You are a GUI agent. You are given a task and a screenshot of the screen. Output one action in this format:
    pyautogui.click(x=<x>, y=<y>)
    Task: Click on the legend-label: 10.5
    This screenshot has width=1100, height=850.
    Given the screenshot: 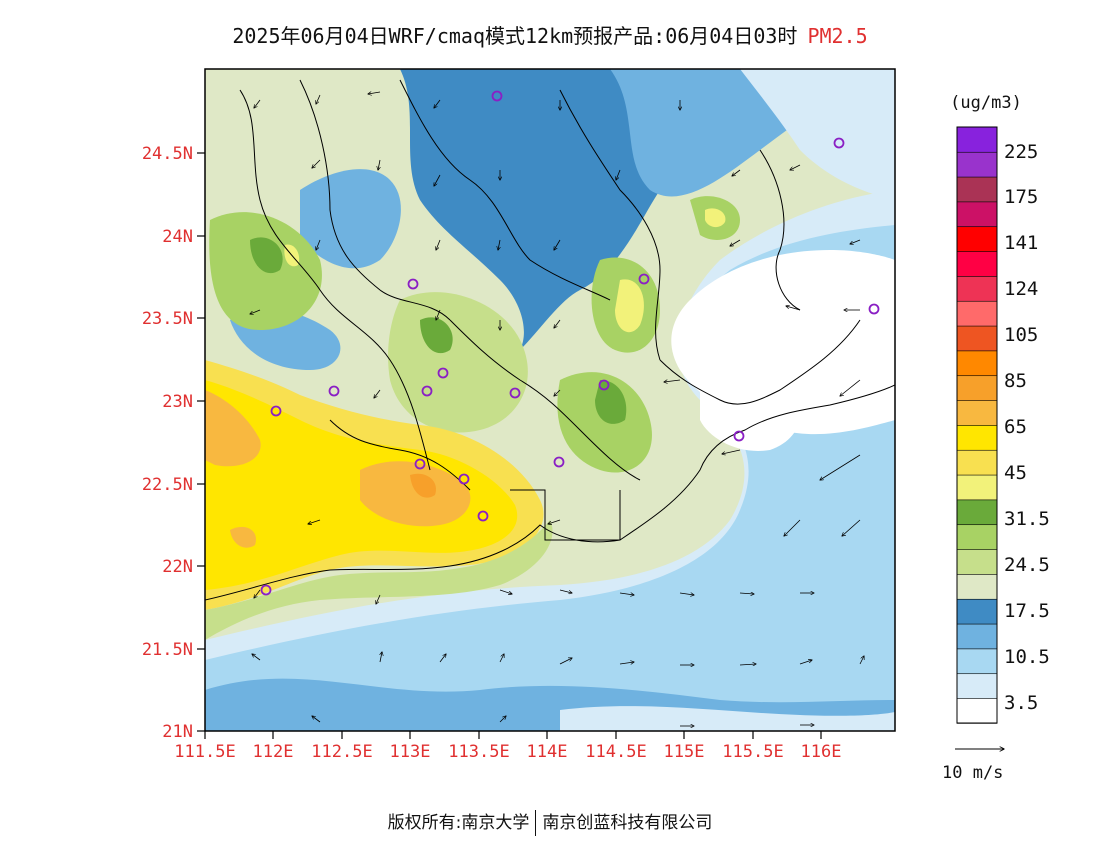 What is the action you would take?
    pyautogui.click(x=1027, y=657)
    